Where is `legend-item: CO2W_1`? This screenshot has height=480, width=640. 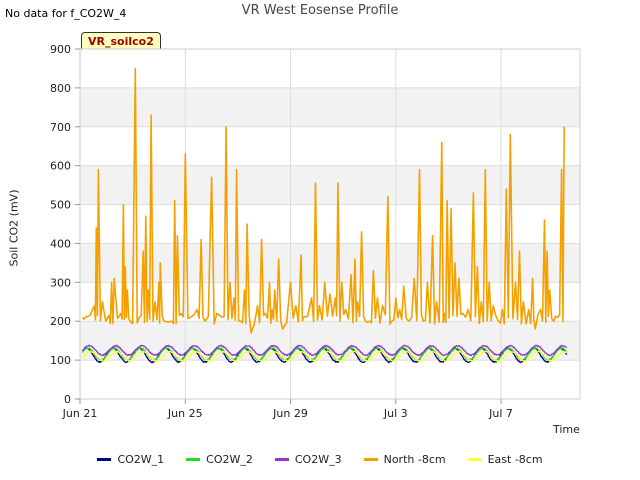
legend-item: CO2W_1 is located at coordinates (130, 459).